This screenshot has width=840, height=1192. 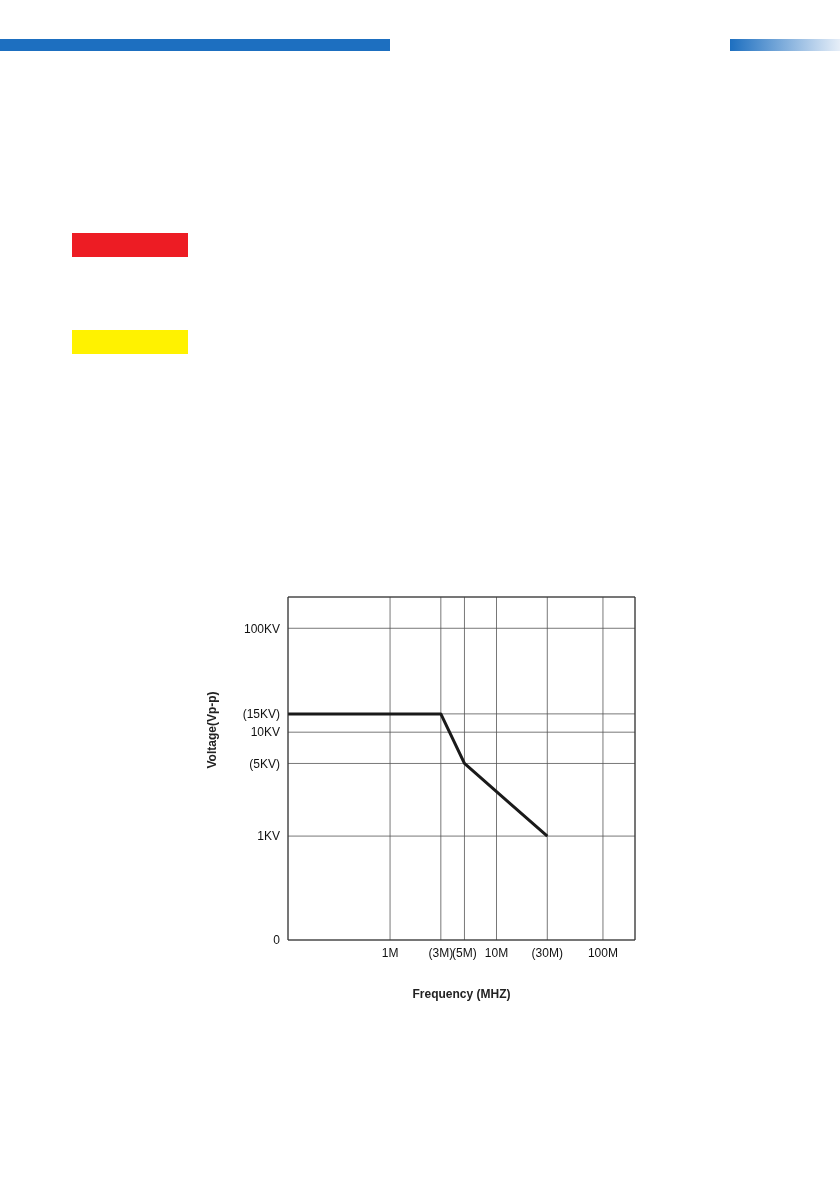 I want to click on y-tick-label: 100KV, so click(x=261, y=628).